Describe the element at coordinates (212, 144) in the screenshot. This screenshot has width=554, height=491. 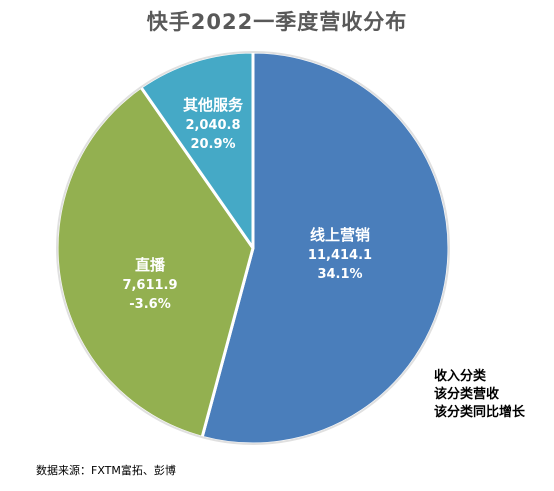
I see `slice-growth: 20.9%` at that location.